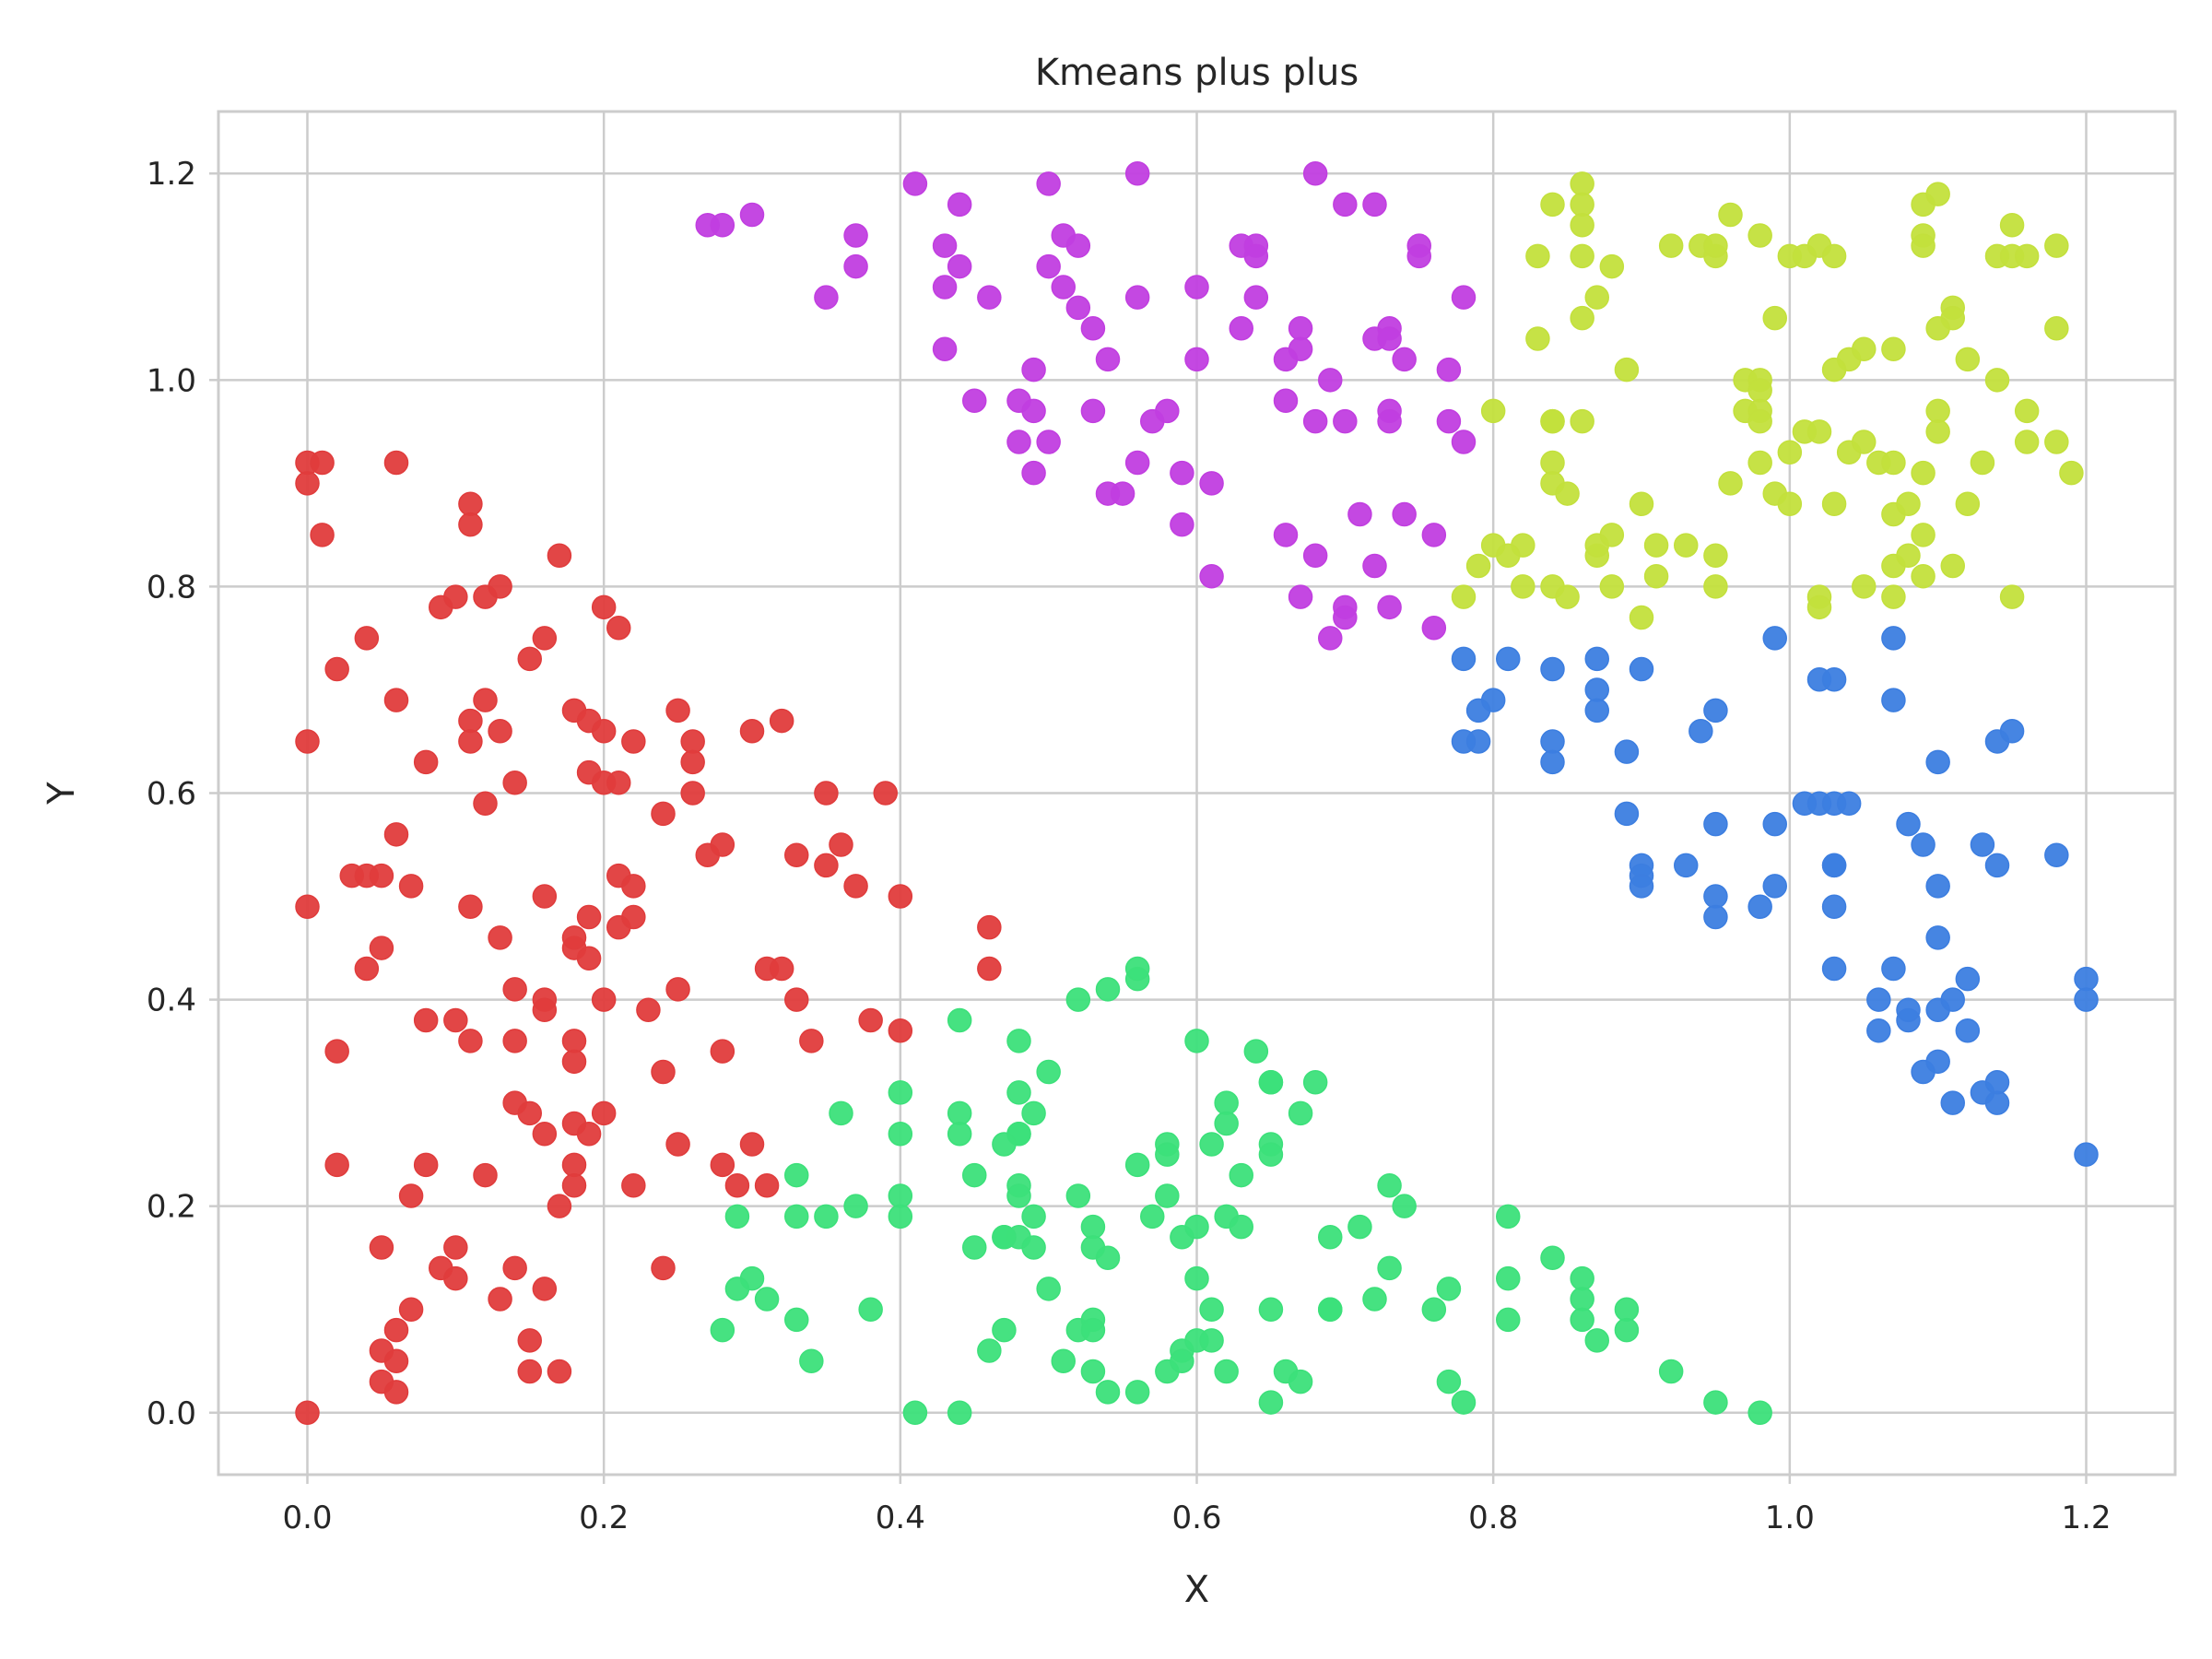 This screenshot has width=2212, height=1659. Describe the element at coordinates (1790, 1518) in the screenshot. I see `x-tick-label: 1.0` at that location.